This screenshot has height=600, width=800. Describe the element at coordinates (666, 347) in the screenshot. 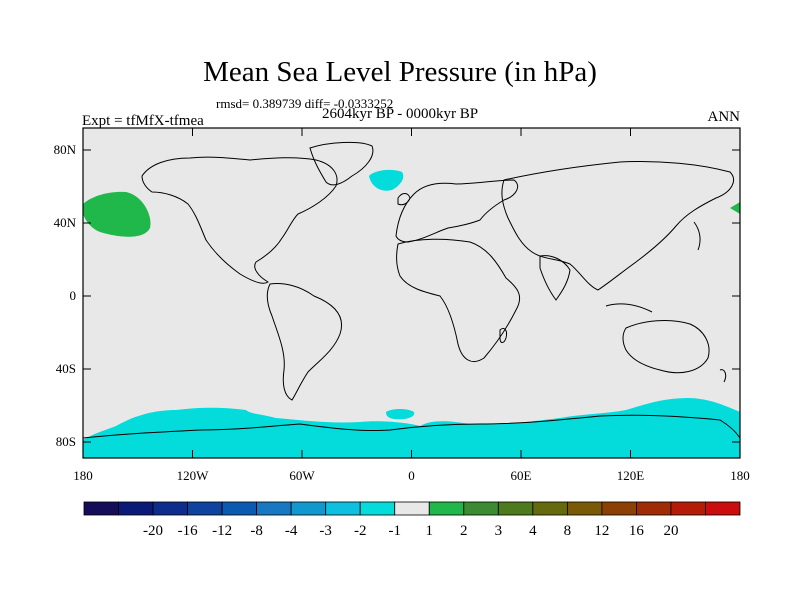

I see `coastline-australia` at that location.